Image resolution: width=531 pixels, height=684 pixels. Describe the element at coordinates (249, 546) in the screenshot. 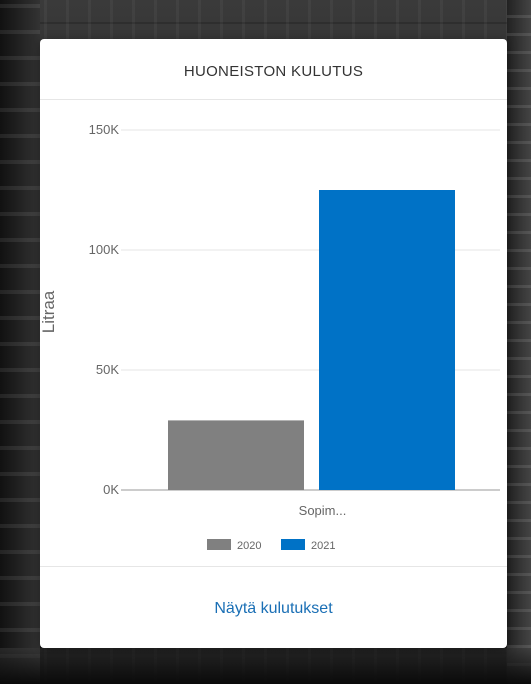

I see `legend-label: 2020` at that location.